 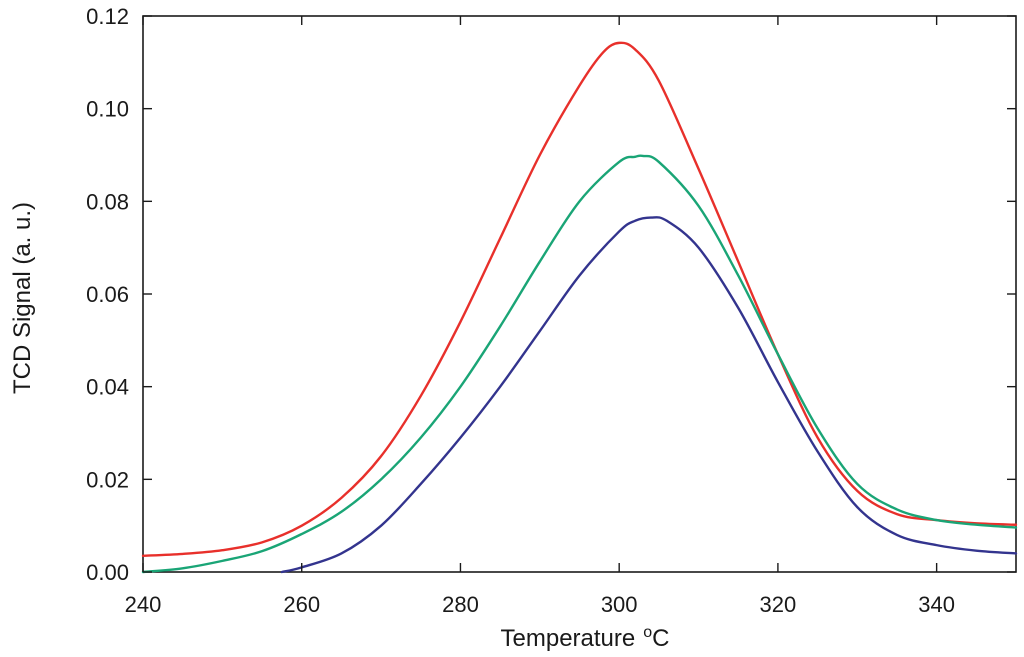 I want to click on y-tick-label: 0.12, so click(x=107, y=16).